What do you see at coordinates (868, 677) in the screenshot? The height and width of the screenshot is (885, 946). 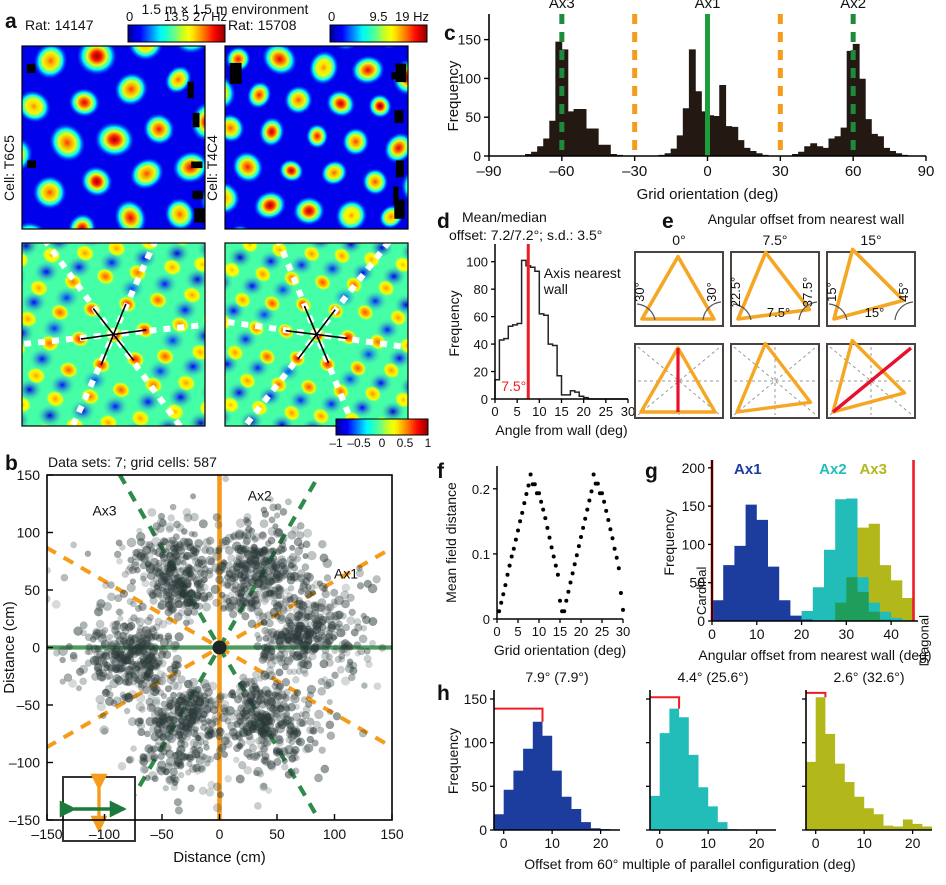 I see `panel-h-subtitle-2: 2.6° (32.6°)` at bounding box center [868, 677].